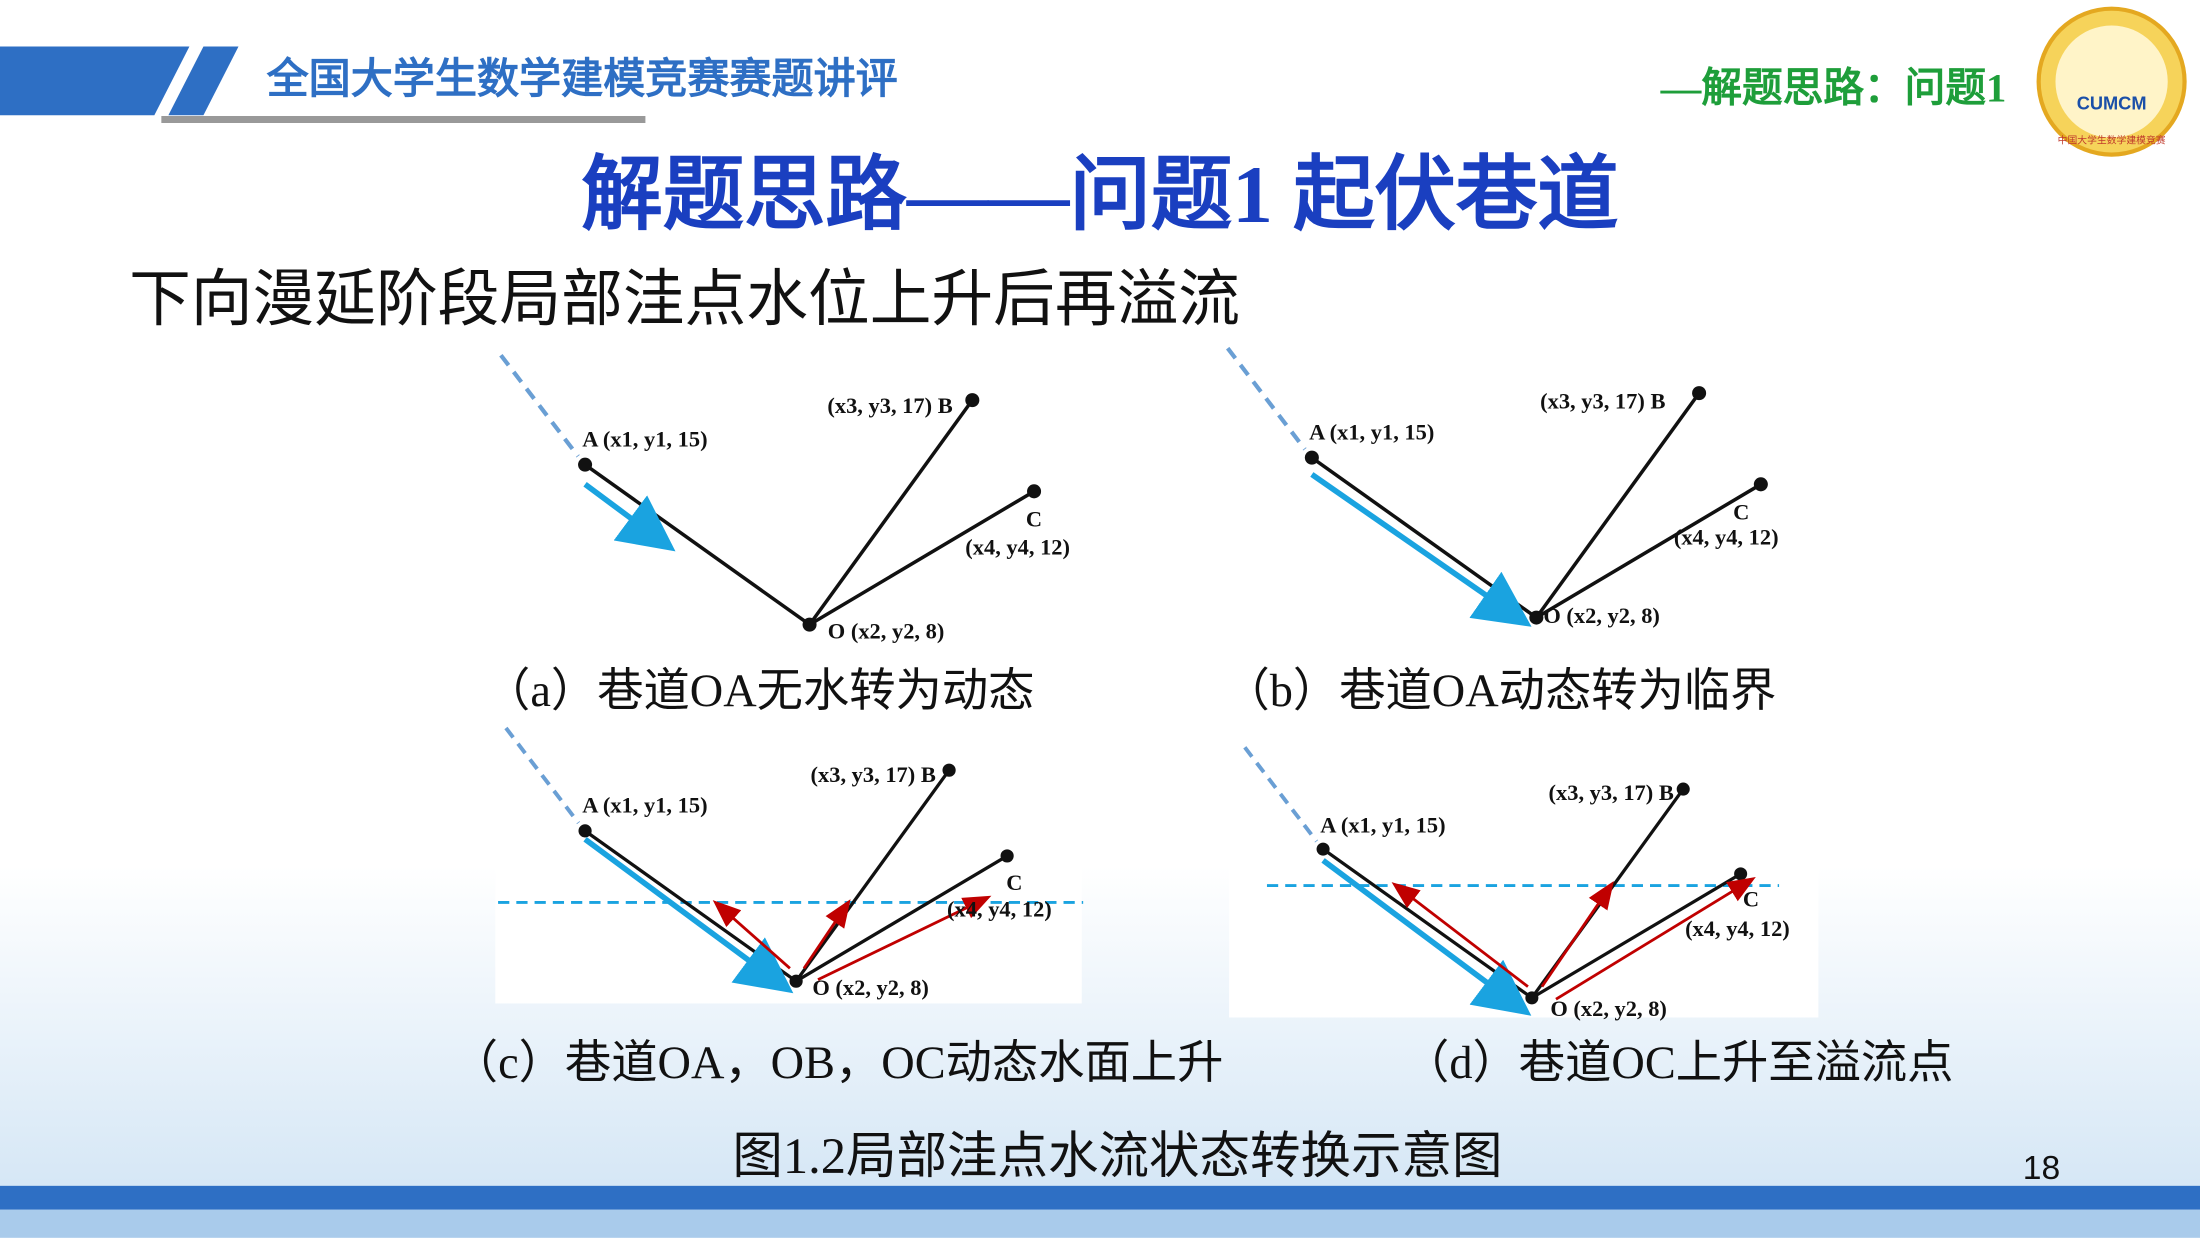 This screenshot has height=1238, width=2200. Describe the element at coordinates (759, 691) in the screenshot. I see `caption-a: （a）巷道OA无水转为动态` at that location.